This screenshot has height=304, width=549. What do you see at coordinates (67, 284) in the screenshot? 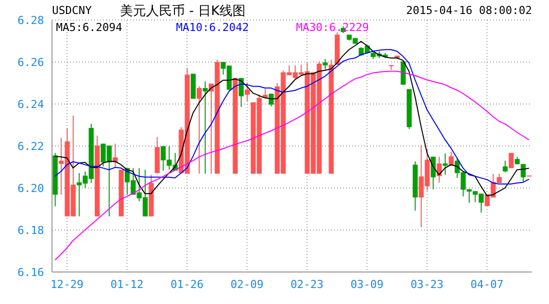
I see `x-tick-label: 12-29` at bounding box center [67, 284].